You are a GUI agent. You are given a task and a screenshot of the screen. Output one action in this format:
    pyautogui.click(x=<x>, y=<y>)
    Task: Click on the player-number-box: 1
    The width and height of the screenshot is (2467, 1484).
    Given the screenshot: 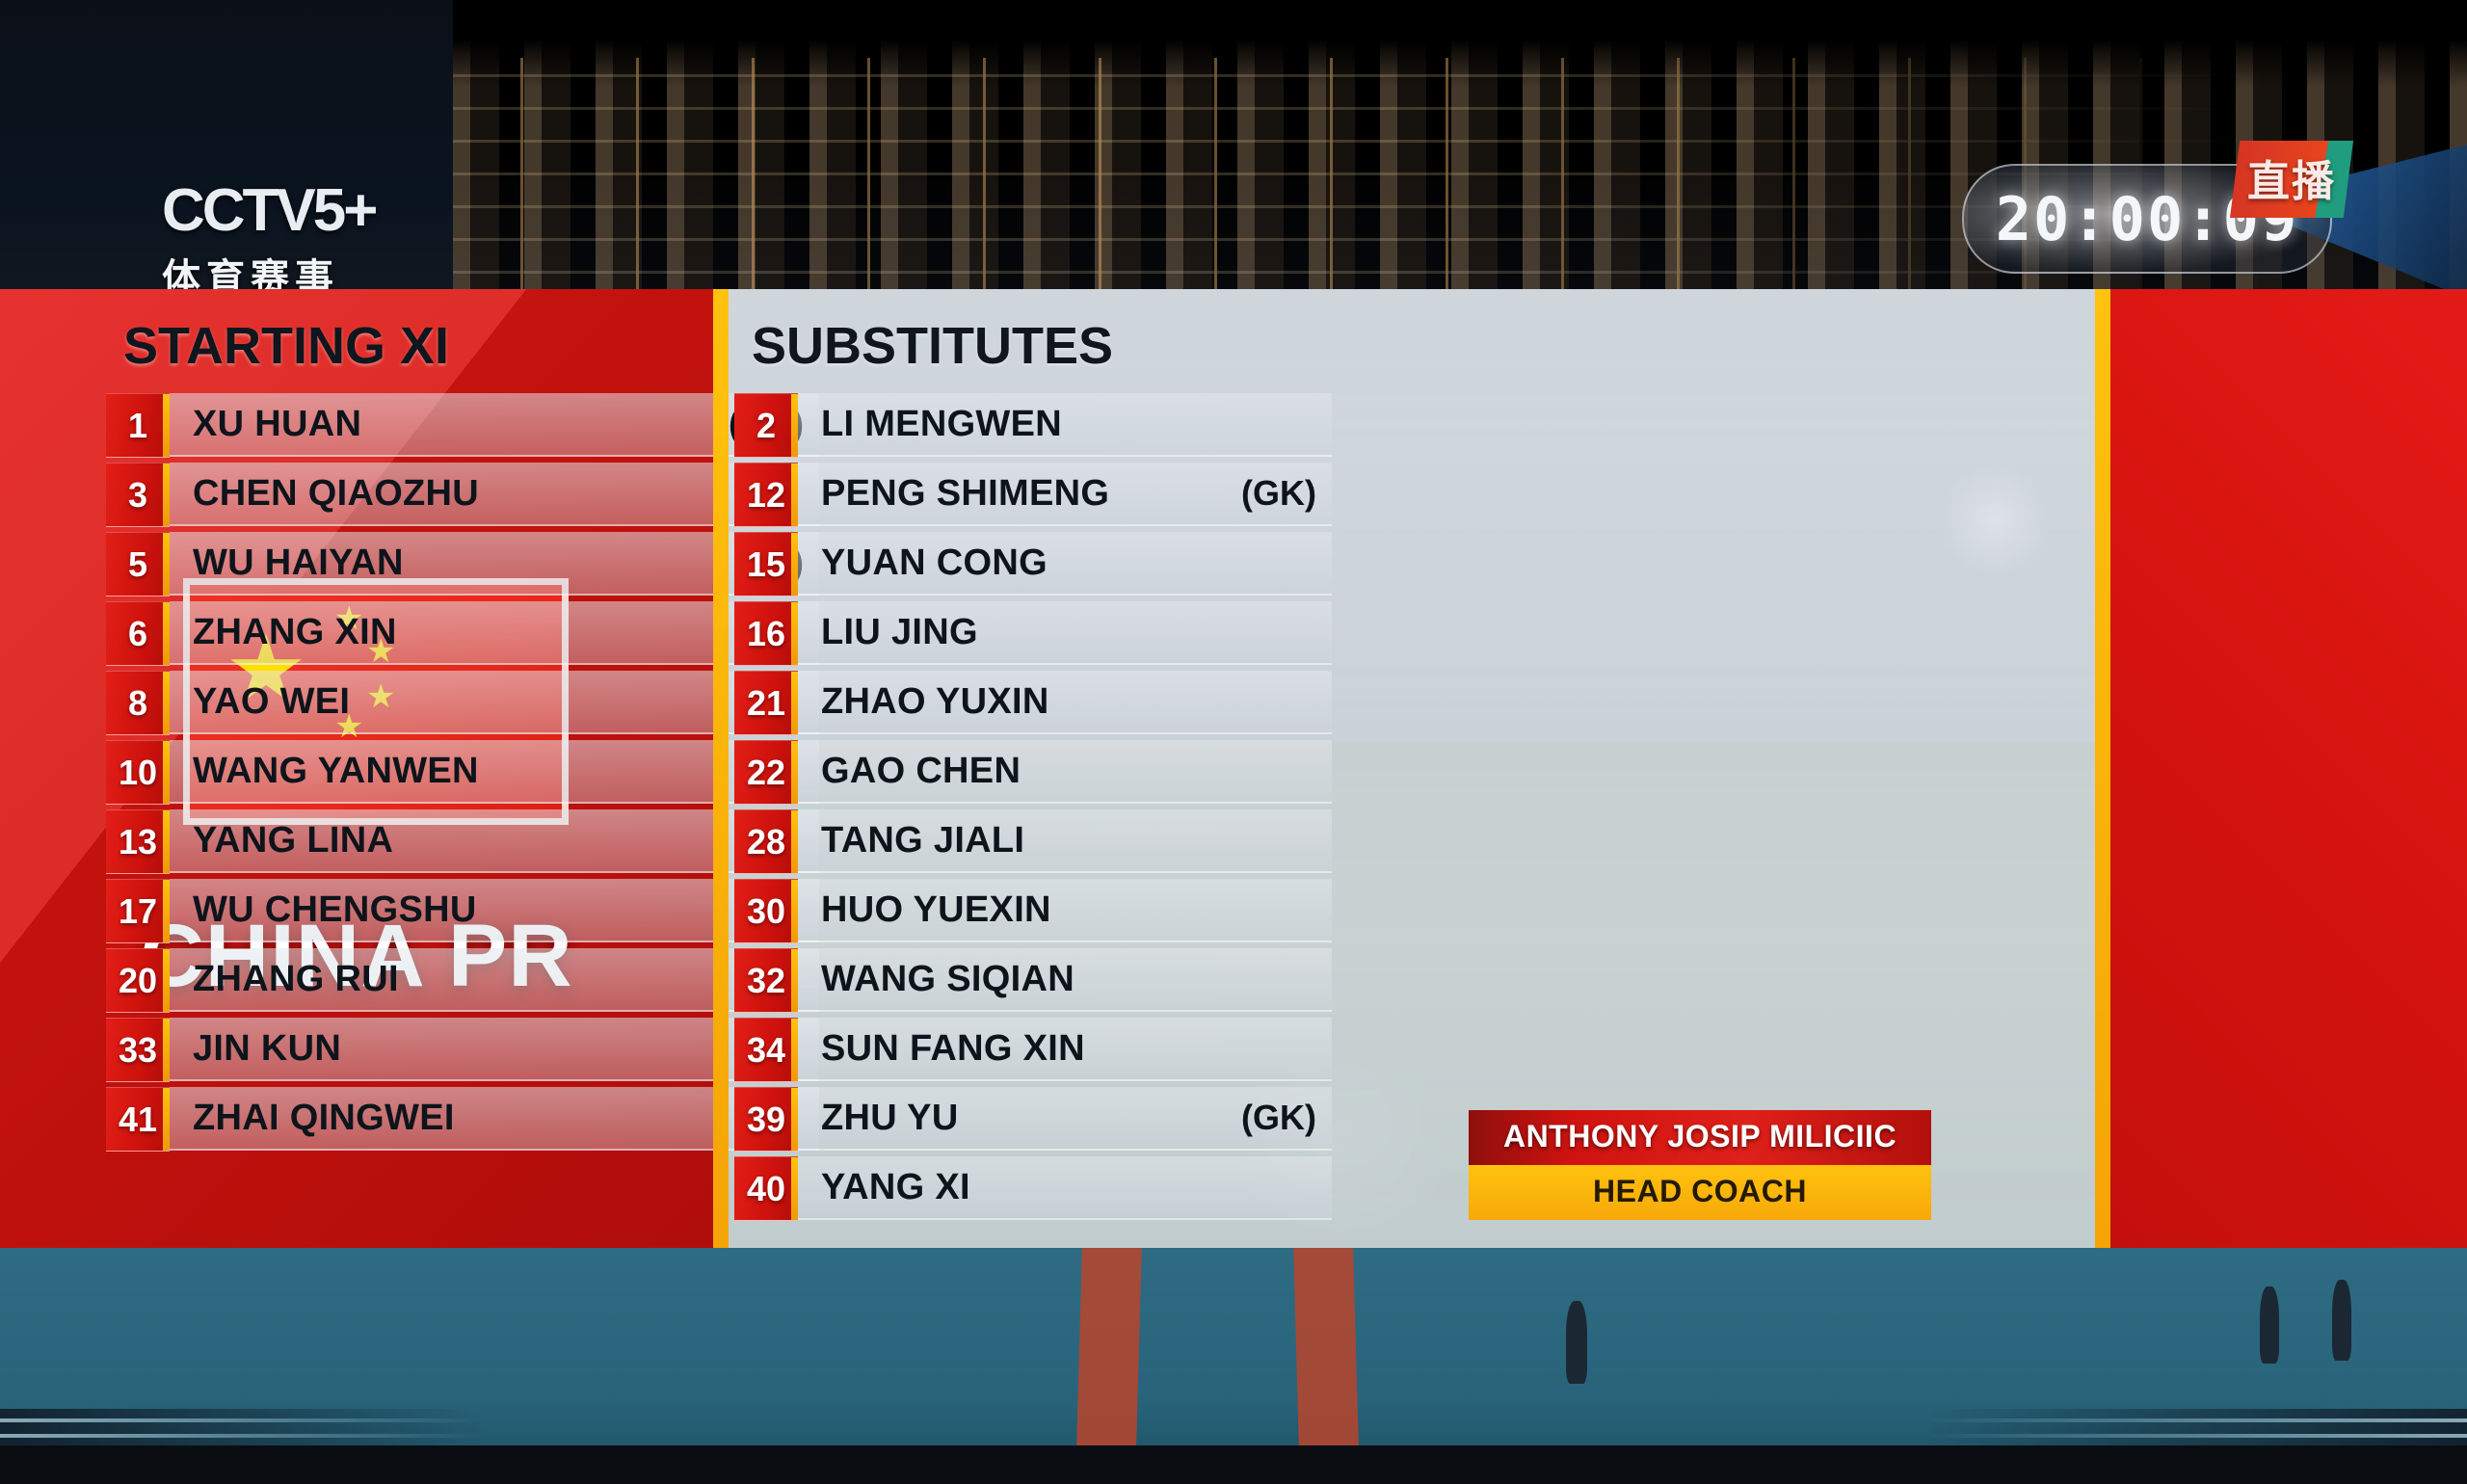 What is the action you would take?
    pyautogui.click(x=138, y=425)
    